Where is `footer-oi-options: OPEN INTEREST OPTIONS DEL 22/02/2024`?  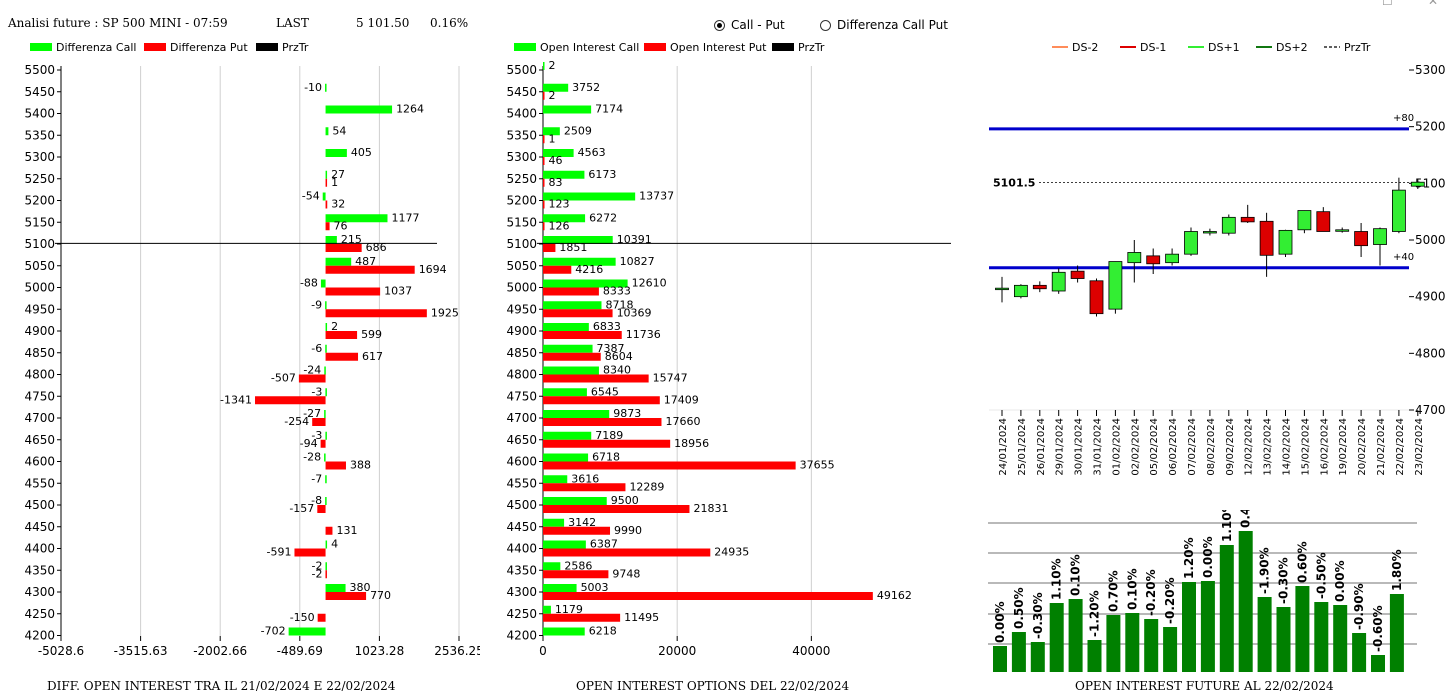
footer-oi-options: OPEN INTEREST OPTIONS DEL 22/02/2024 is located at coordinates (713, 686).